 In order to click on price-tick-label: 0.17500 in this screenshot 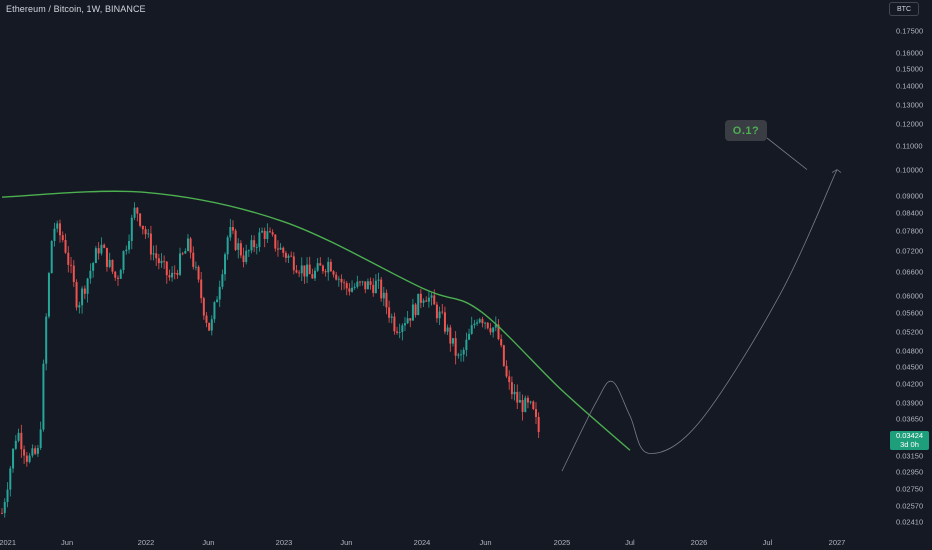, I will do `click(910, 31)`.